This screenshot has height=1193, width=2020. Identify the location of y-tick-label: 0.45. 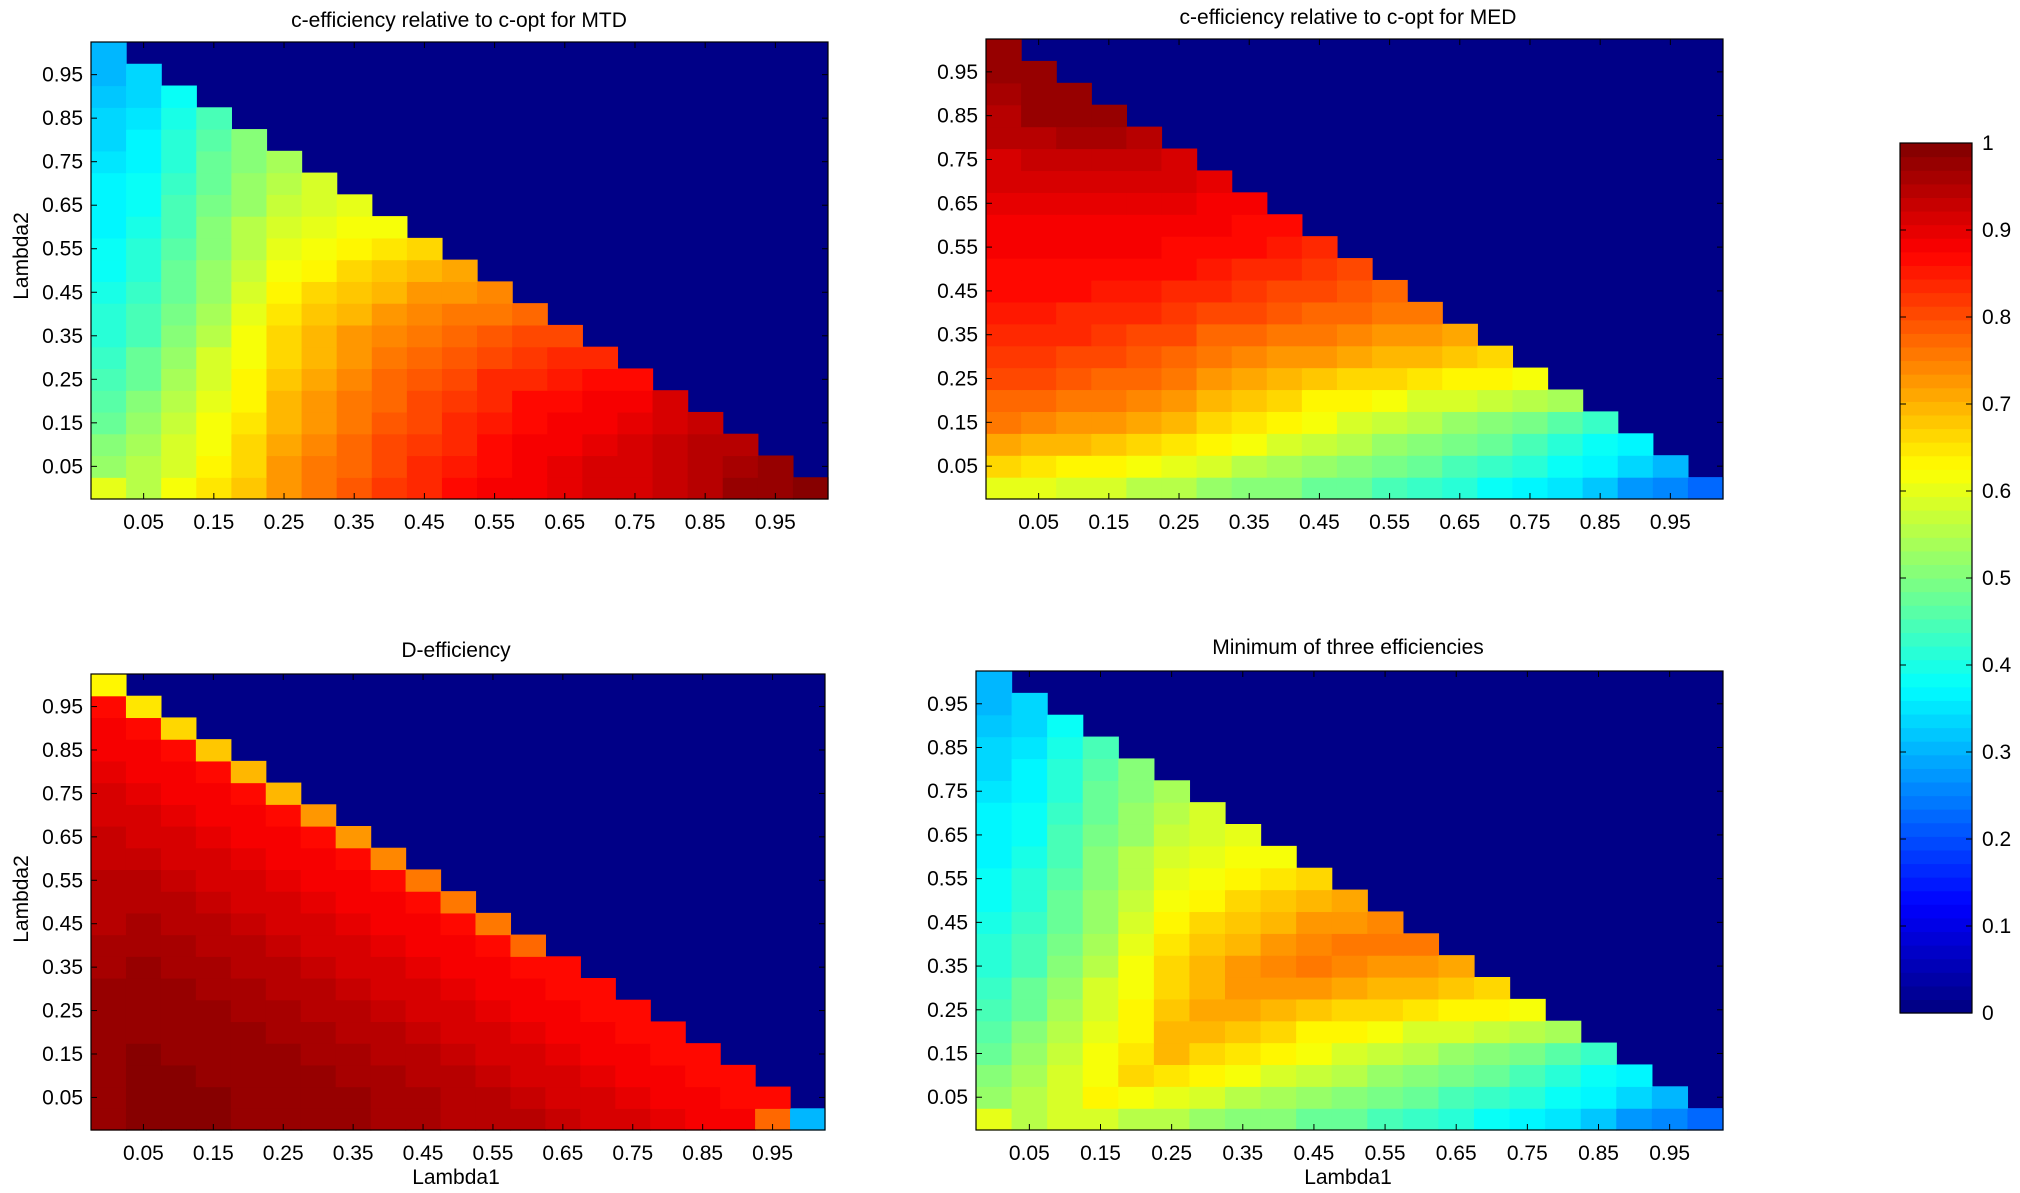
(62, 924).